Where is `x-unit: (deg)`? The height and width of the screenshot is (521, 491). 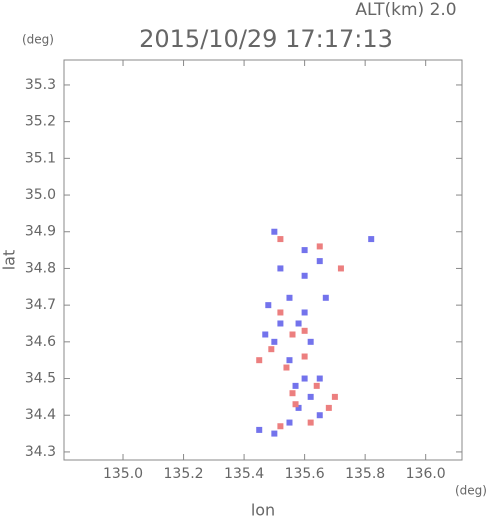 x-unit: (deg) is located at coordinates (471, 491).